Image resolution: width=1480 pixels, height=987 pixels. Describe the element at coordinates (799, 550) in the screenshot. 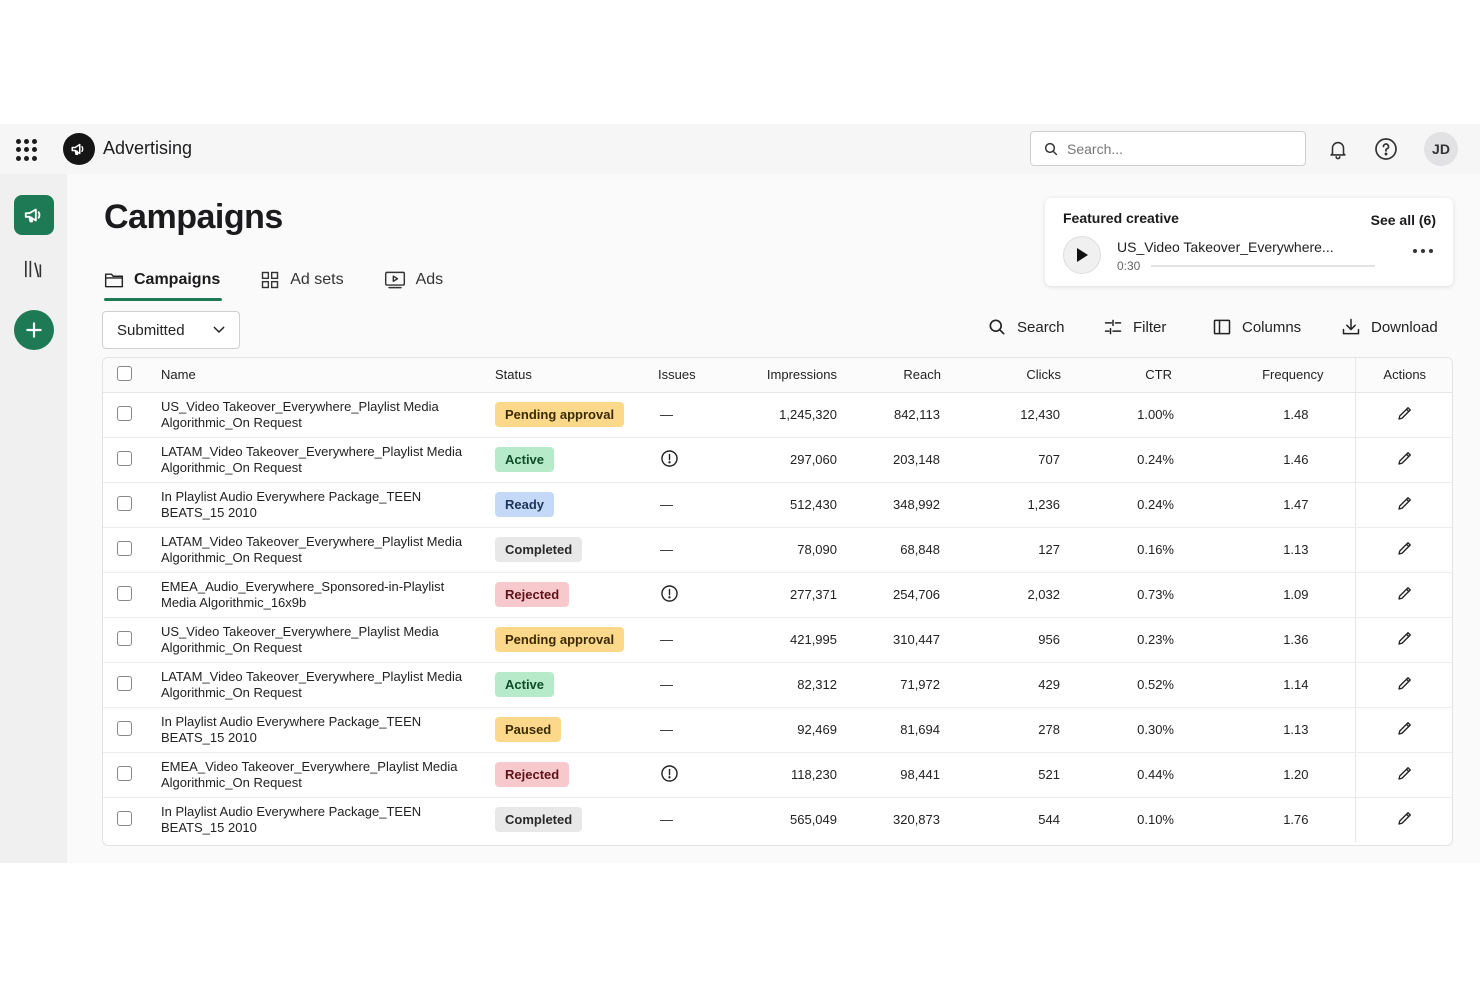

I see `impressions-cell: 78,090` at that location.